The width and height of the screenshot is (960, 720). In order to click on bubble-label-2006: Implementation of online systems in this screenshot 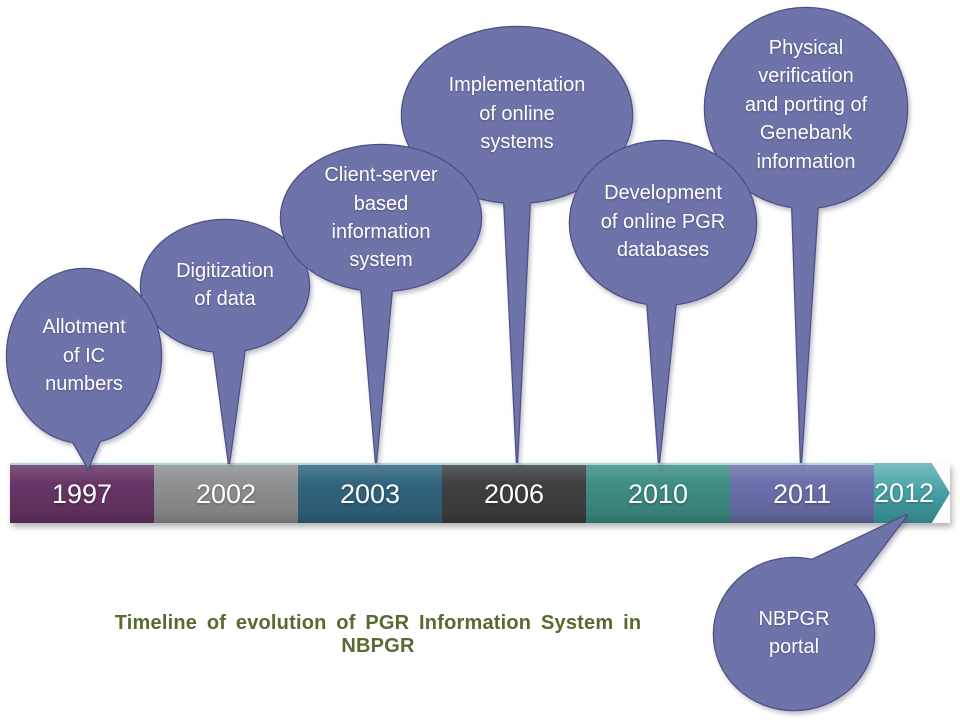, I will do `click(517, 114)`.